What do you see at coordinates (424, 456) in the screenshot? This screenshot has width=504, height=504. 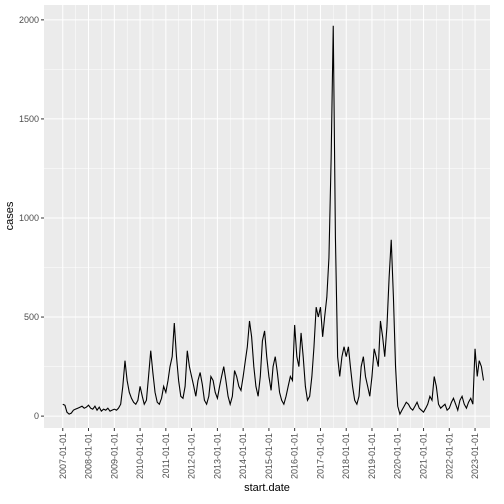 I see `x-tick-label: 2021-01-01` at bounding box center [424, 456].